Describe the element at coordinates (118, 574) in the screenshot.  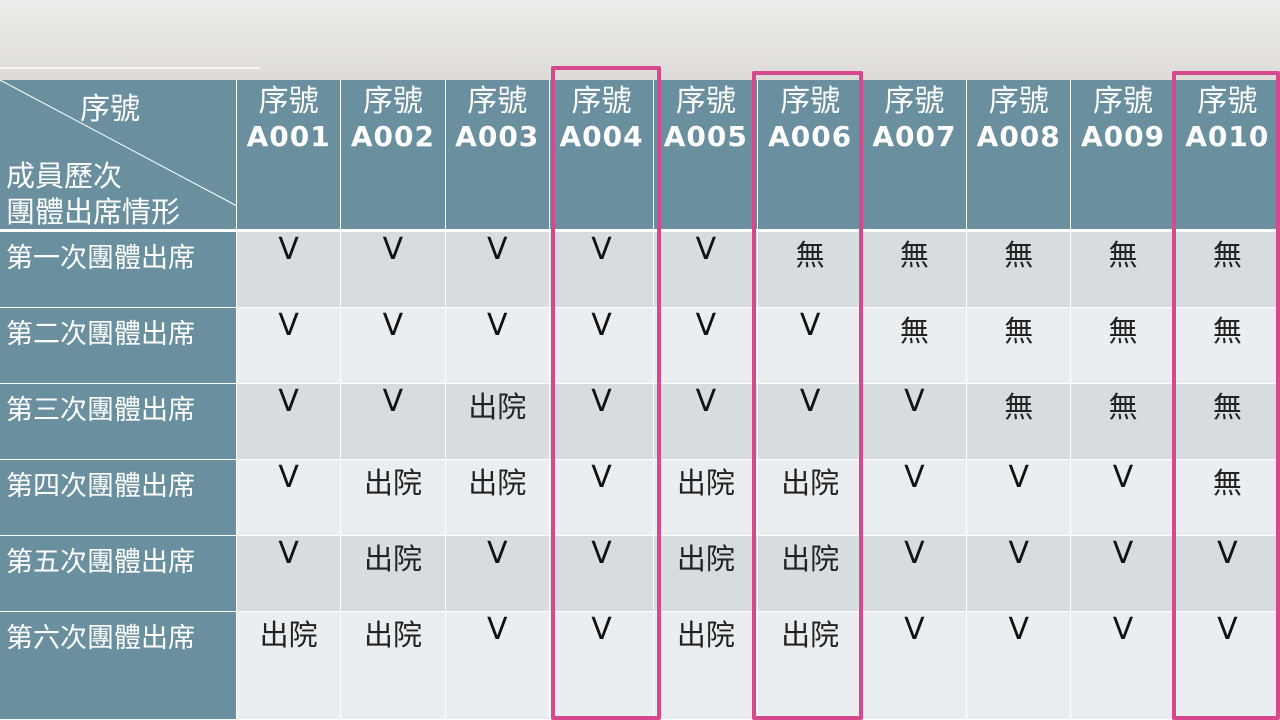
I see `row-label: 第五次團體出席` at that location.